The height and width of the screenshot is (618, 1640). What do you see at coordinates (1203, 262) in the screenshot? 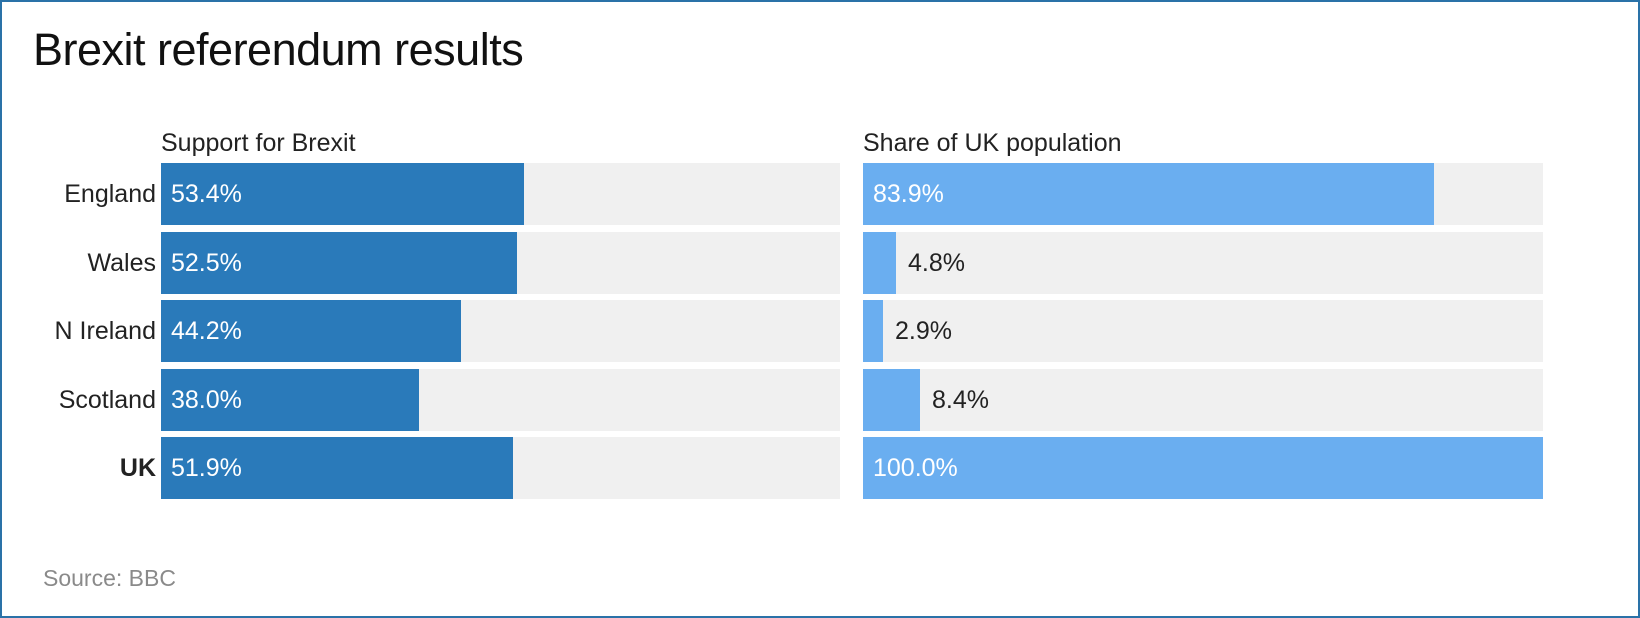
I see `bar-track-wales: 4.8%` at bounding box center [1203, 262].